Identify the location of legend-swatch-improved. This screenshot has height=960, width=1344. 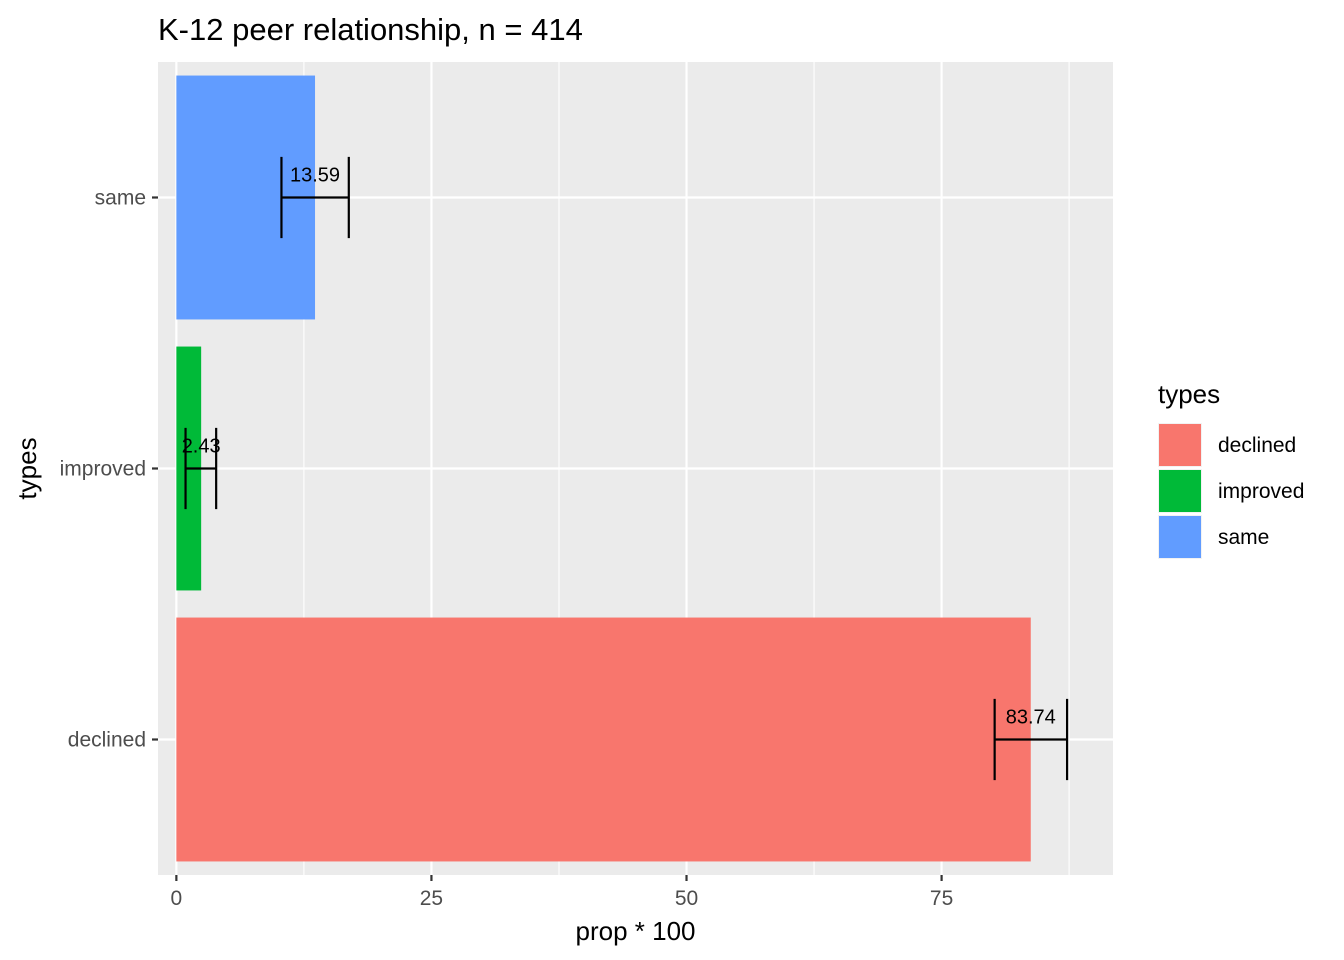
(1180, 491).